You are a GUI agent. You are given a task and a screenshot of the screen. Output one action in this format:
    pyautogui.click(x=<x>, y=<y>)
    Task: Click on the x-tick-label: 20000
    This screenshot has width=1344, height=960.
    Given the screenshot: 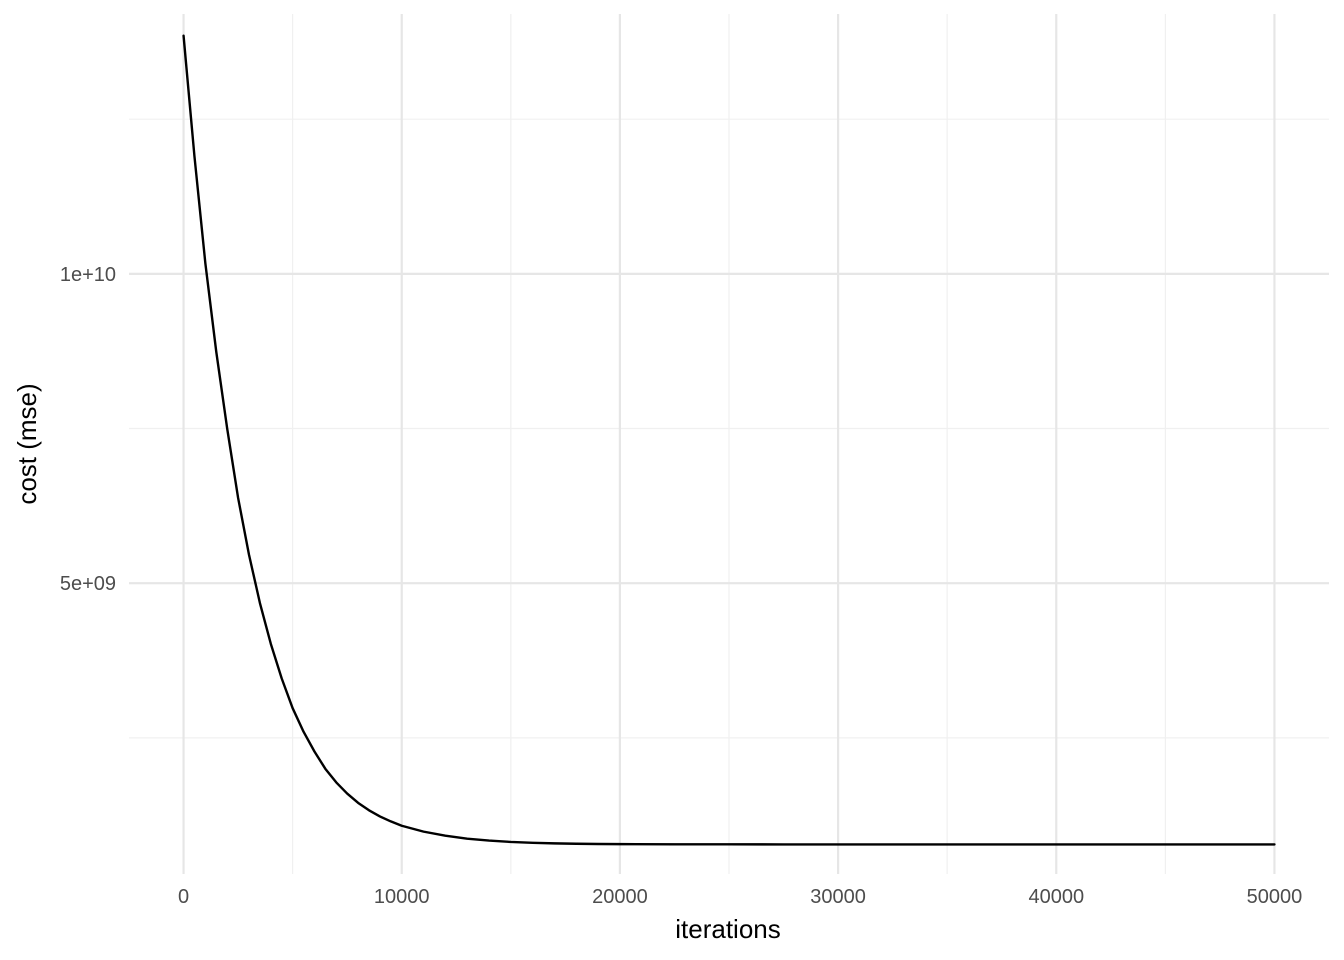 What is the action you would take?
    pyautogui.click(x=620, y=897)
    